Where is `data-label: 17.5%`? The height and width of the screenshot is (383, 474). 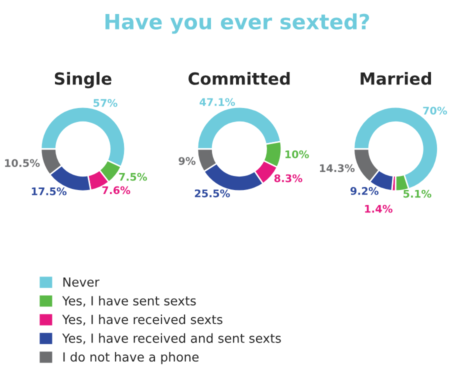 data-label: 17.5% is located at coordinates (49, 191).